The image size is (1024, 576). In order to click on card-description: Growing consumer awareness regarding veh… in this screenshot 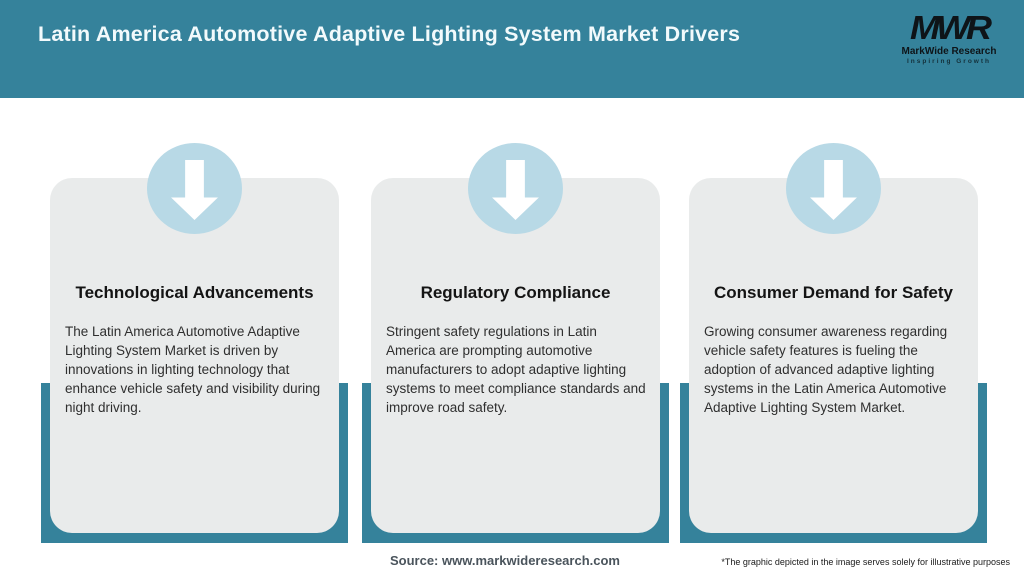, I will do `click(826, 369)`.